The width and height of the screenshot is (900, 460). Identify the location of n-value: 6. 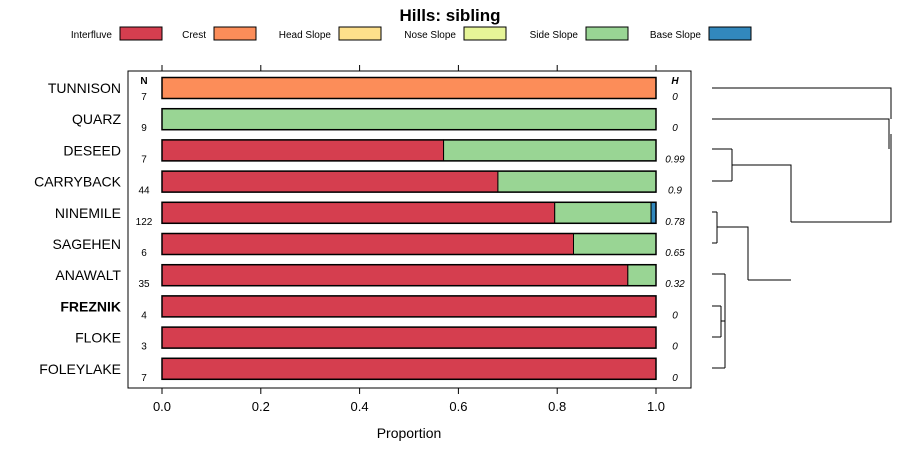
(144, 253).